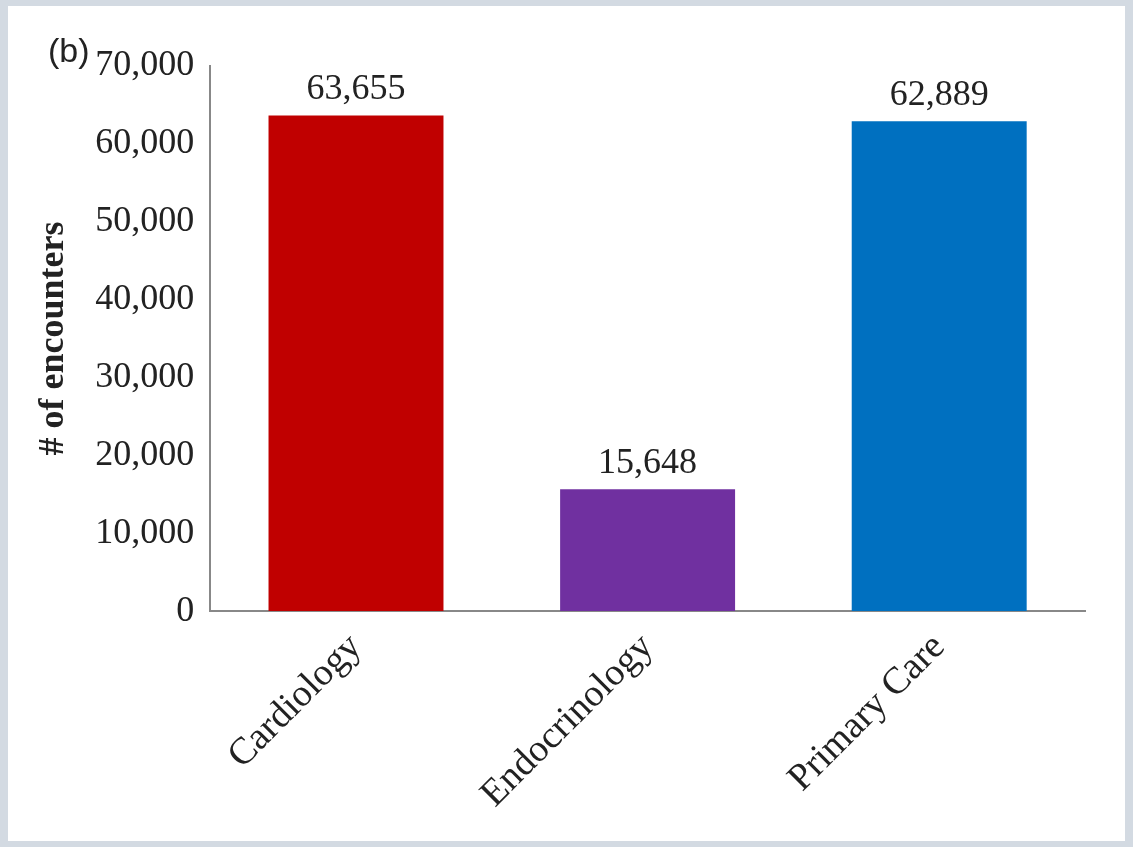 This screenshot has width=1133, height=847. What do you see at coordinates (145, 219) in the screenshot?
I see `y-tick-label: 50,000` at bounding box center [145, 219].